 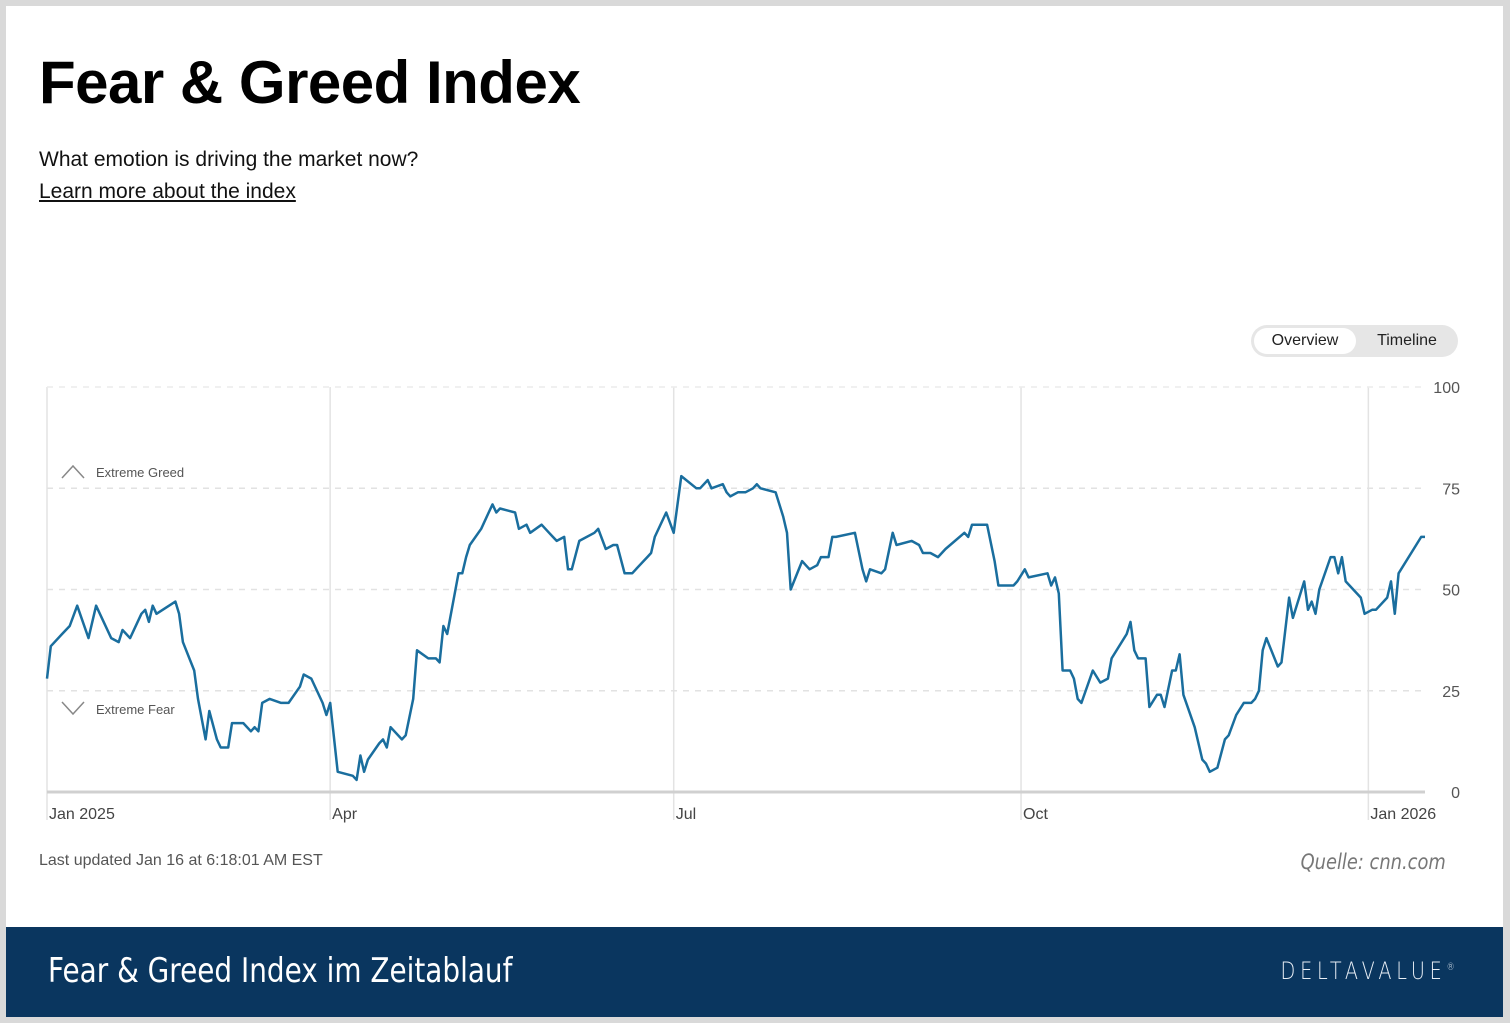 What do you see at coordinates (1451, 692) in the screenshot?
I see `y-tick-label: 25` at bounding box center [1451, 692].